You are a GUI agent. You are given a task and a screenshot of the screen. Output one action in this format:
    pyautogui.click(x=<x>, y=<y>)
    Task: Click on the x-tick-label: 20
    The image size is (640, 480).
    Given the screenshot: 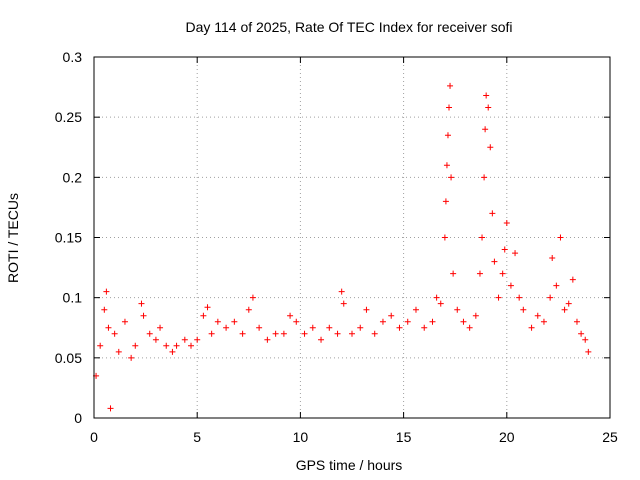 What is the action you would take?
    pyautogui.click(x=507, y=437)
    